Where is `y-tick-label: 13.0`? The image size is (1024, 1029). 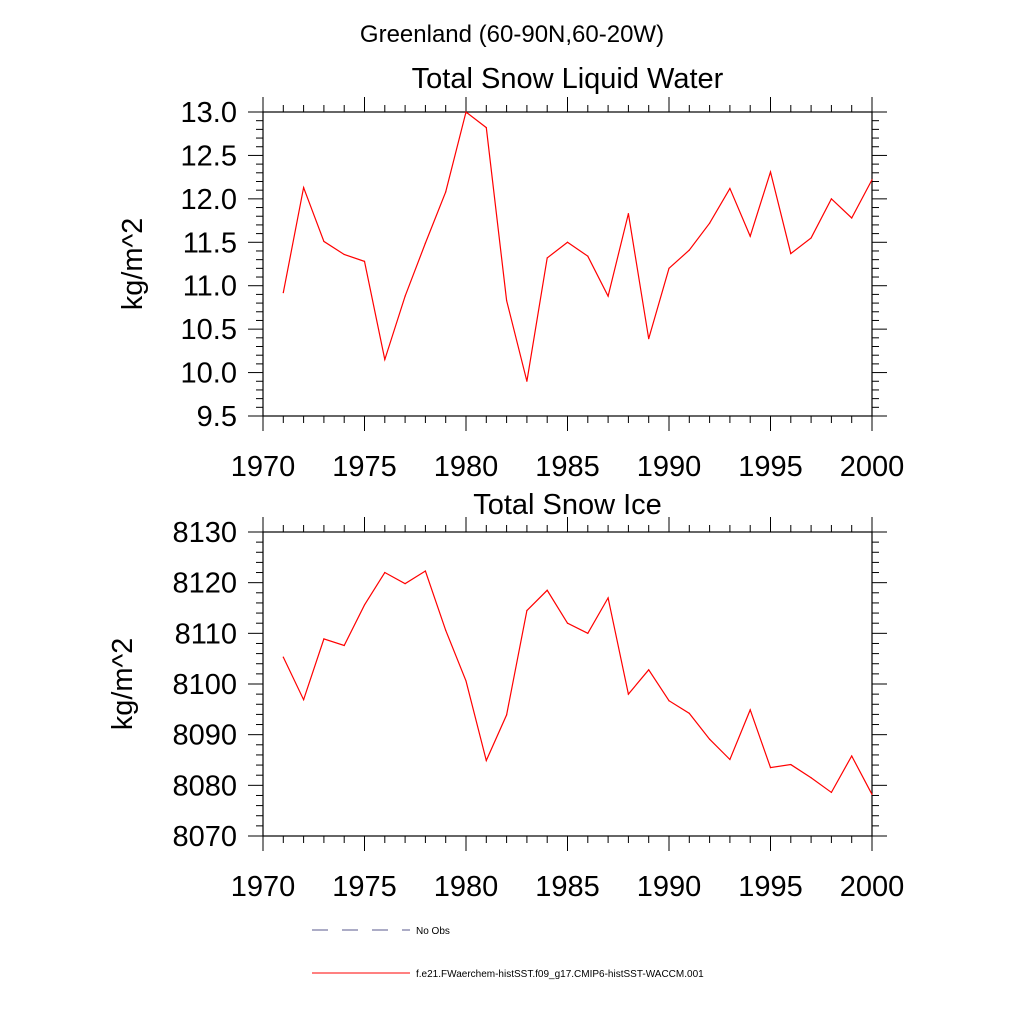 y-tick-label: 13.0 is located at coordinates (209, 113).